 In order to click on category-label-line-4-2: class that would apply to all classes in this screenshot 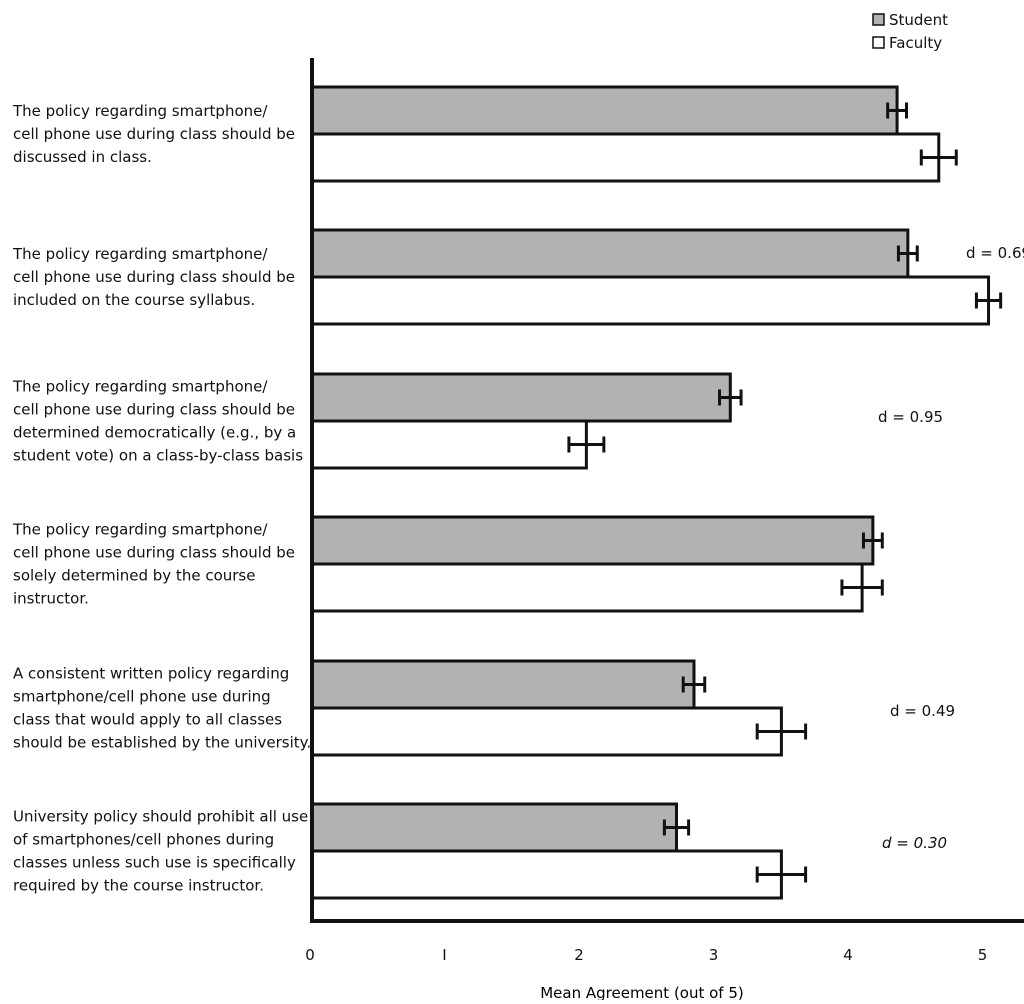, I will do `click(147, 720)`.